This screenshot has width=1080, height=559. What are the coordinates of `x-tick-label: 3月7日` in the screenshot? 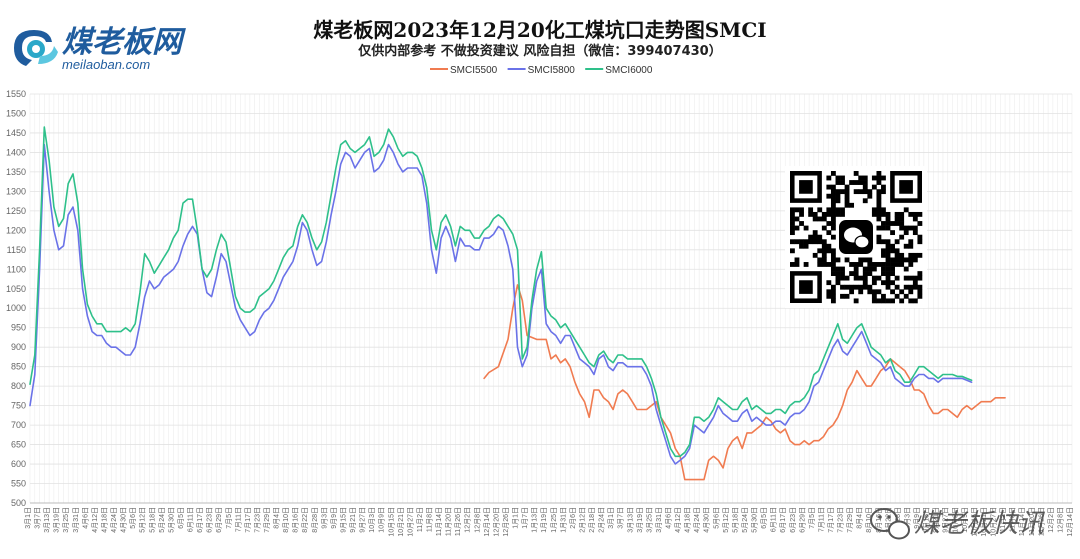 It's located at (38, 518).